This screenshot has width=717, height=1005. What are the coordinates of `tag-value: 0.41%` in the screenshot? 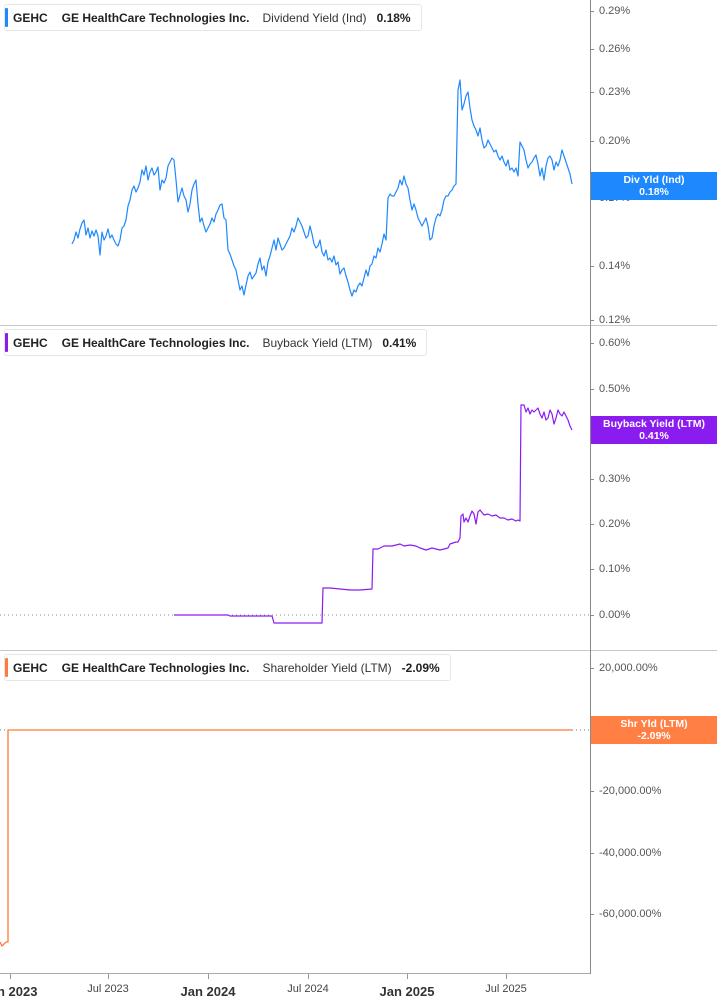 It's located at (654, 436).